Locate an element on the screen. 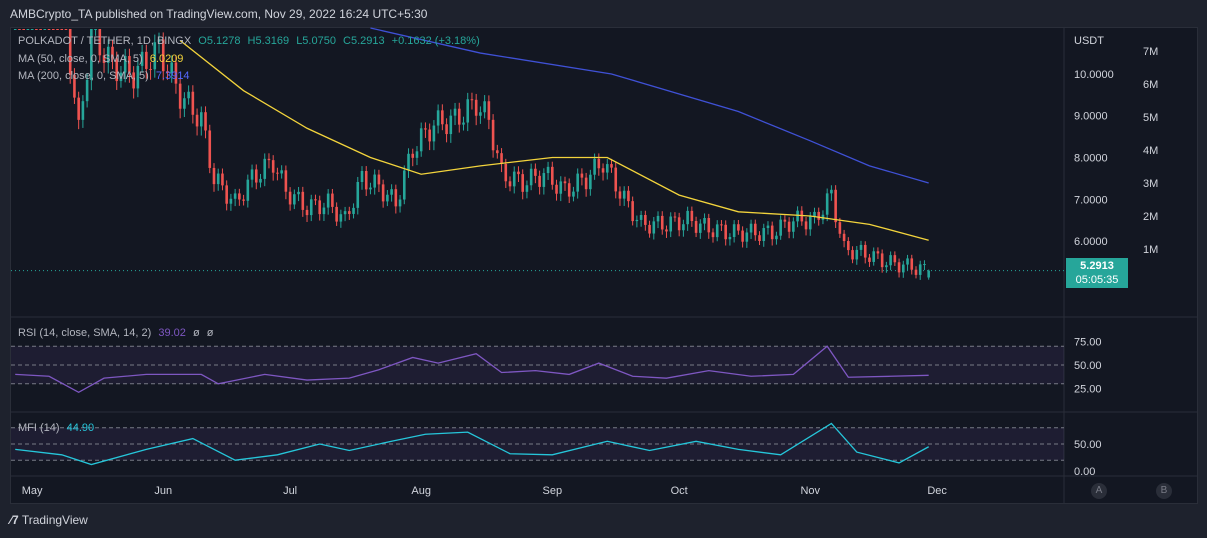 Image resolution: width=1207 pixels, height=538 pixels. log-scale-button: B is located at coordinates (1164, 491).